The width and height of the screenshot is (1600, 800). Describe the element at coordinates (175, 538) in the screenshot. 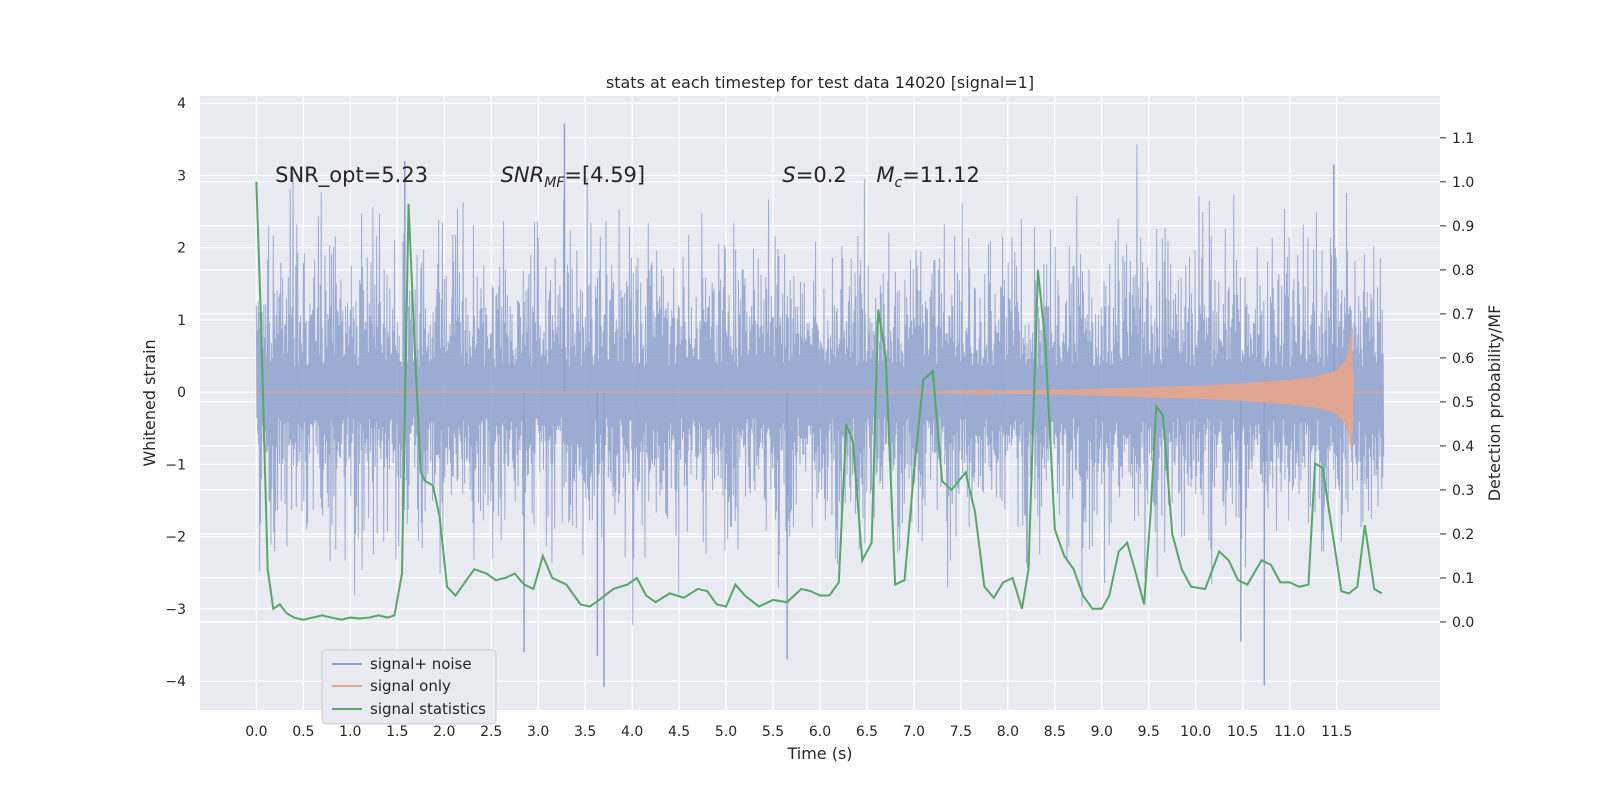

I see `y-left-tick-label: −2` at that location.